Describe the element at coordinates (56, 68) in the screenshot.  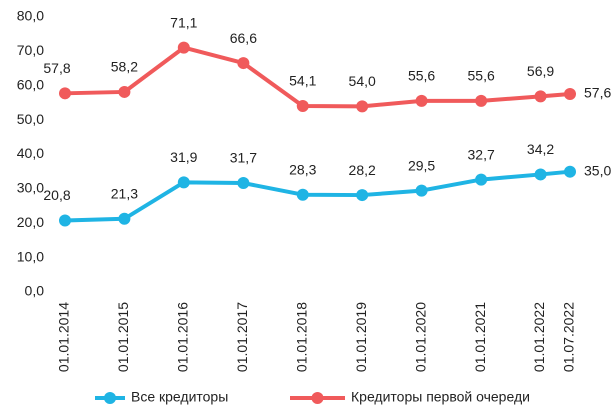
I see `data-label: 57,8` at that location.